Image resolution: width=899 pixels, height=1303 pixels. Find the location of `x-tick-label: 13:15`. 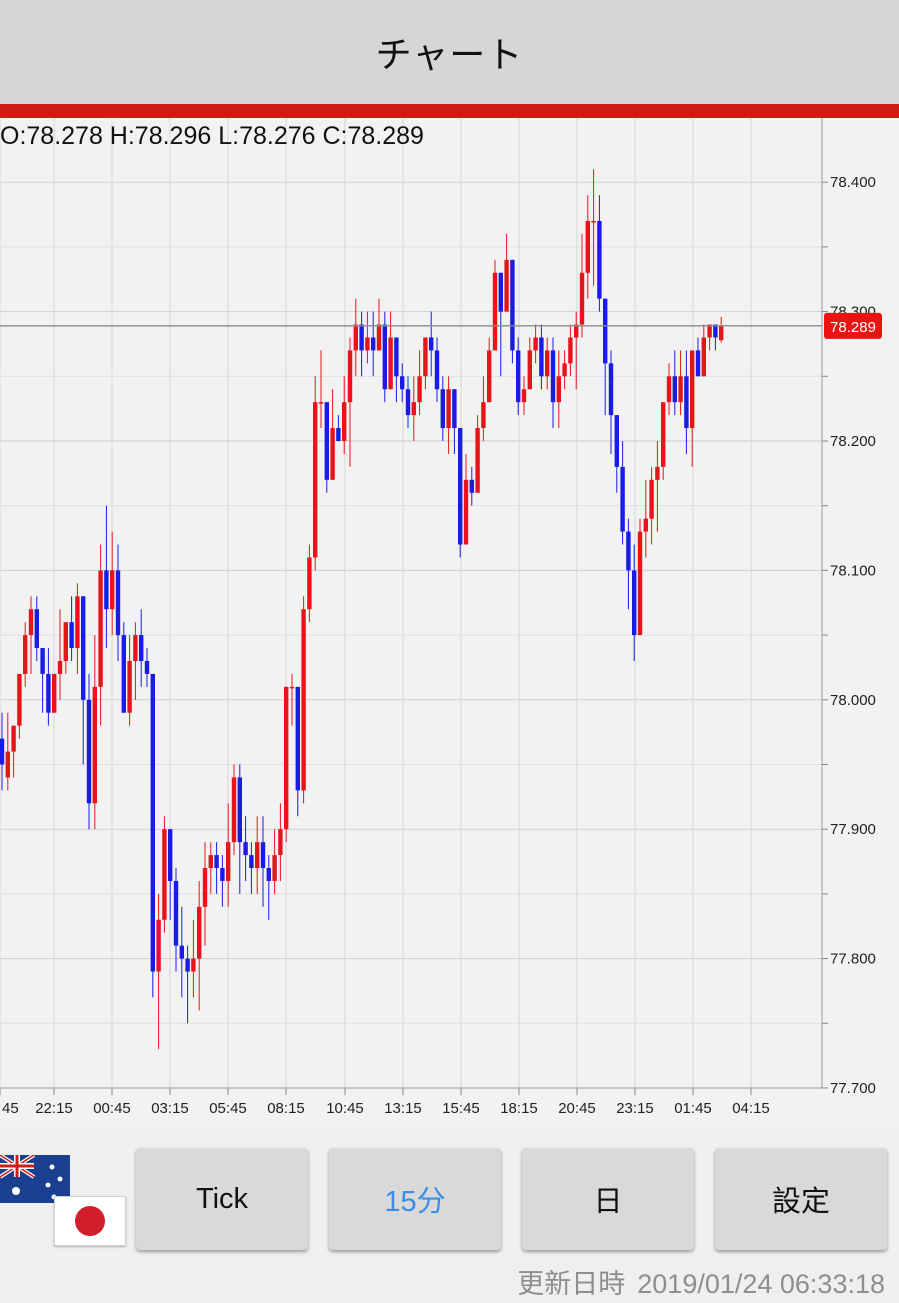

x-tick-label: 13:15 is located at coordinates (403, 1108).